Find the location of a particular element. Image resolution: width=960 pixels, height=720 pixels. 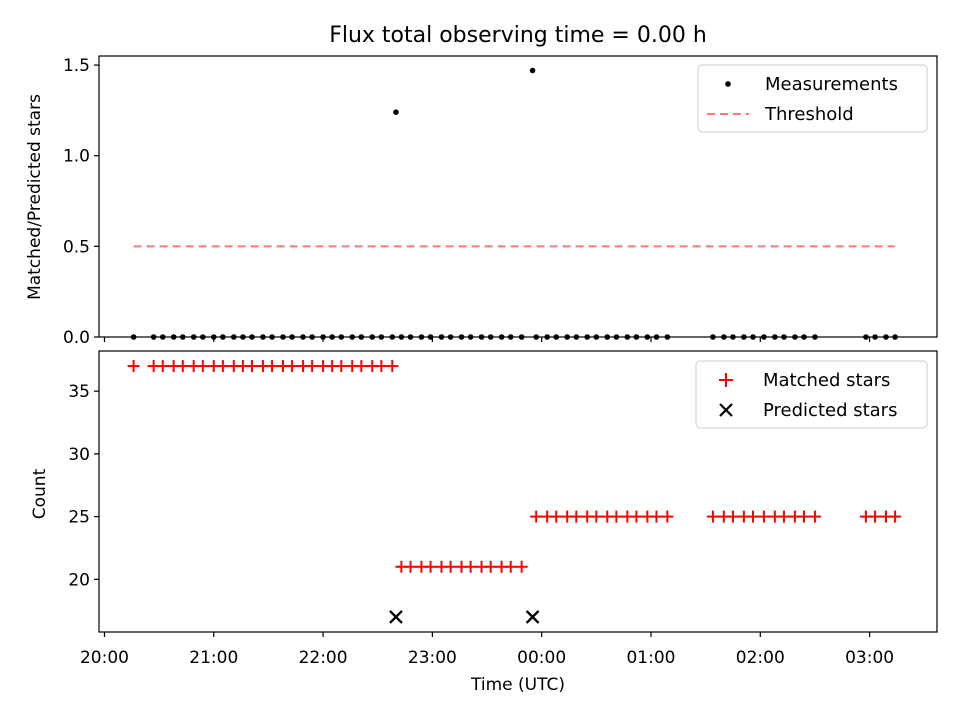

legend-matched-stars-label: Matched stars is located at coordinates (826, 380).